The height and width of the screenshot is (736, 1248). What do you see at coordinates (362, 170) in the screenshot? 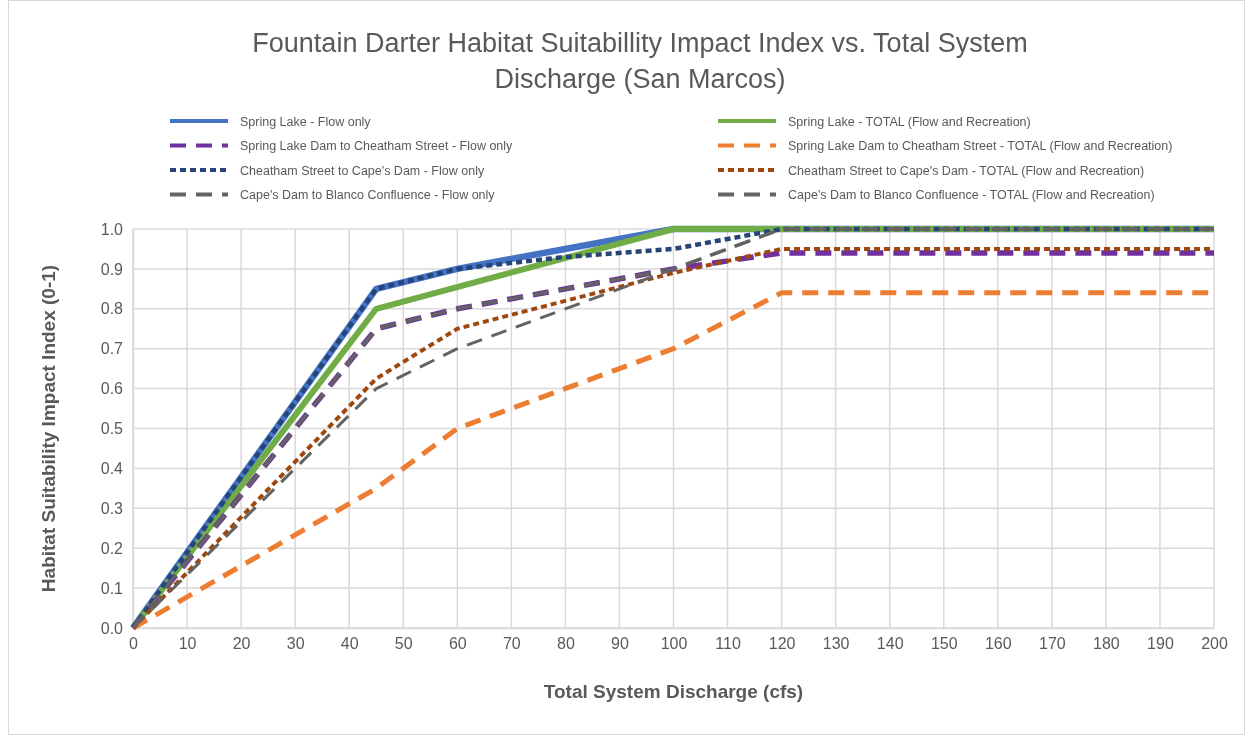
I see `legend-label: Cheatham Street to Cape's Dam - Flow only` at bounding box center [362, 170].